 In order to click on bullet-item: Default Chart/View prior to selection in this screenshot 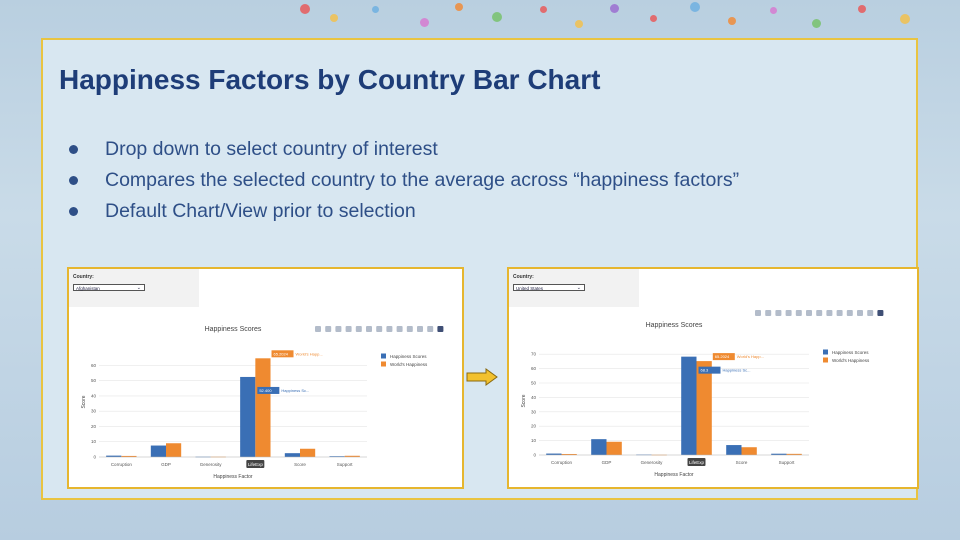, I will do `click(404, 211)`.